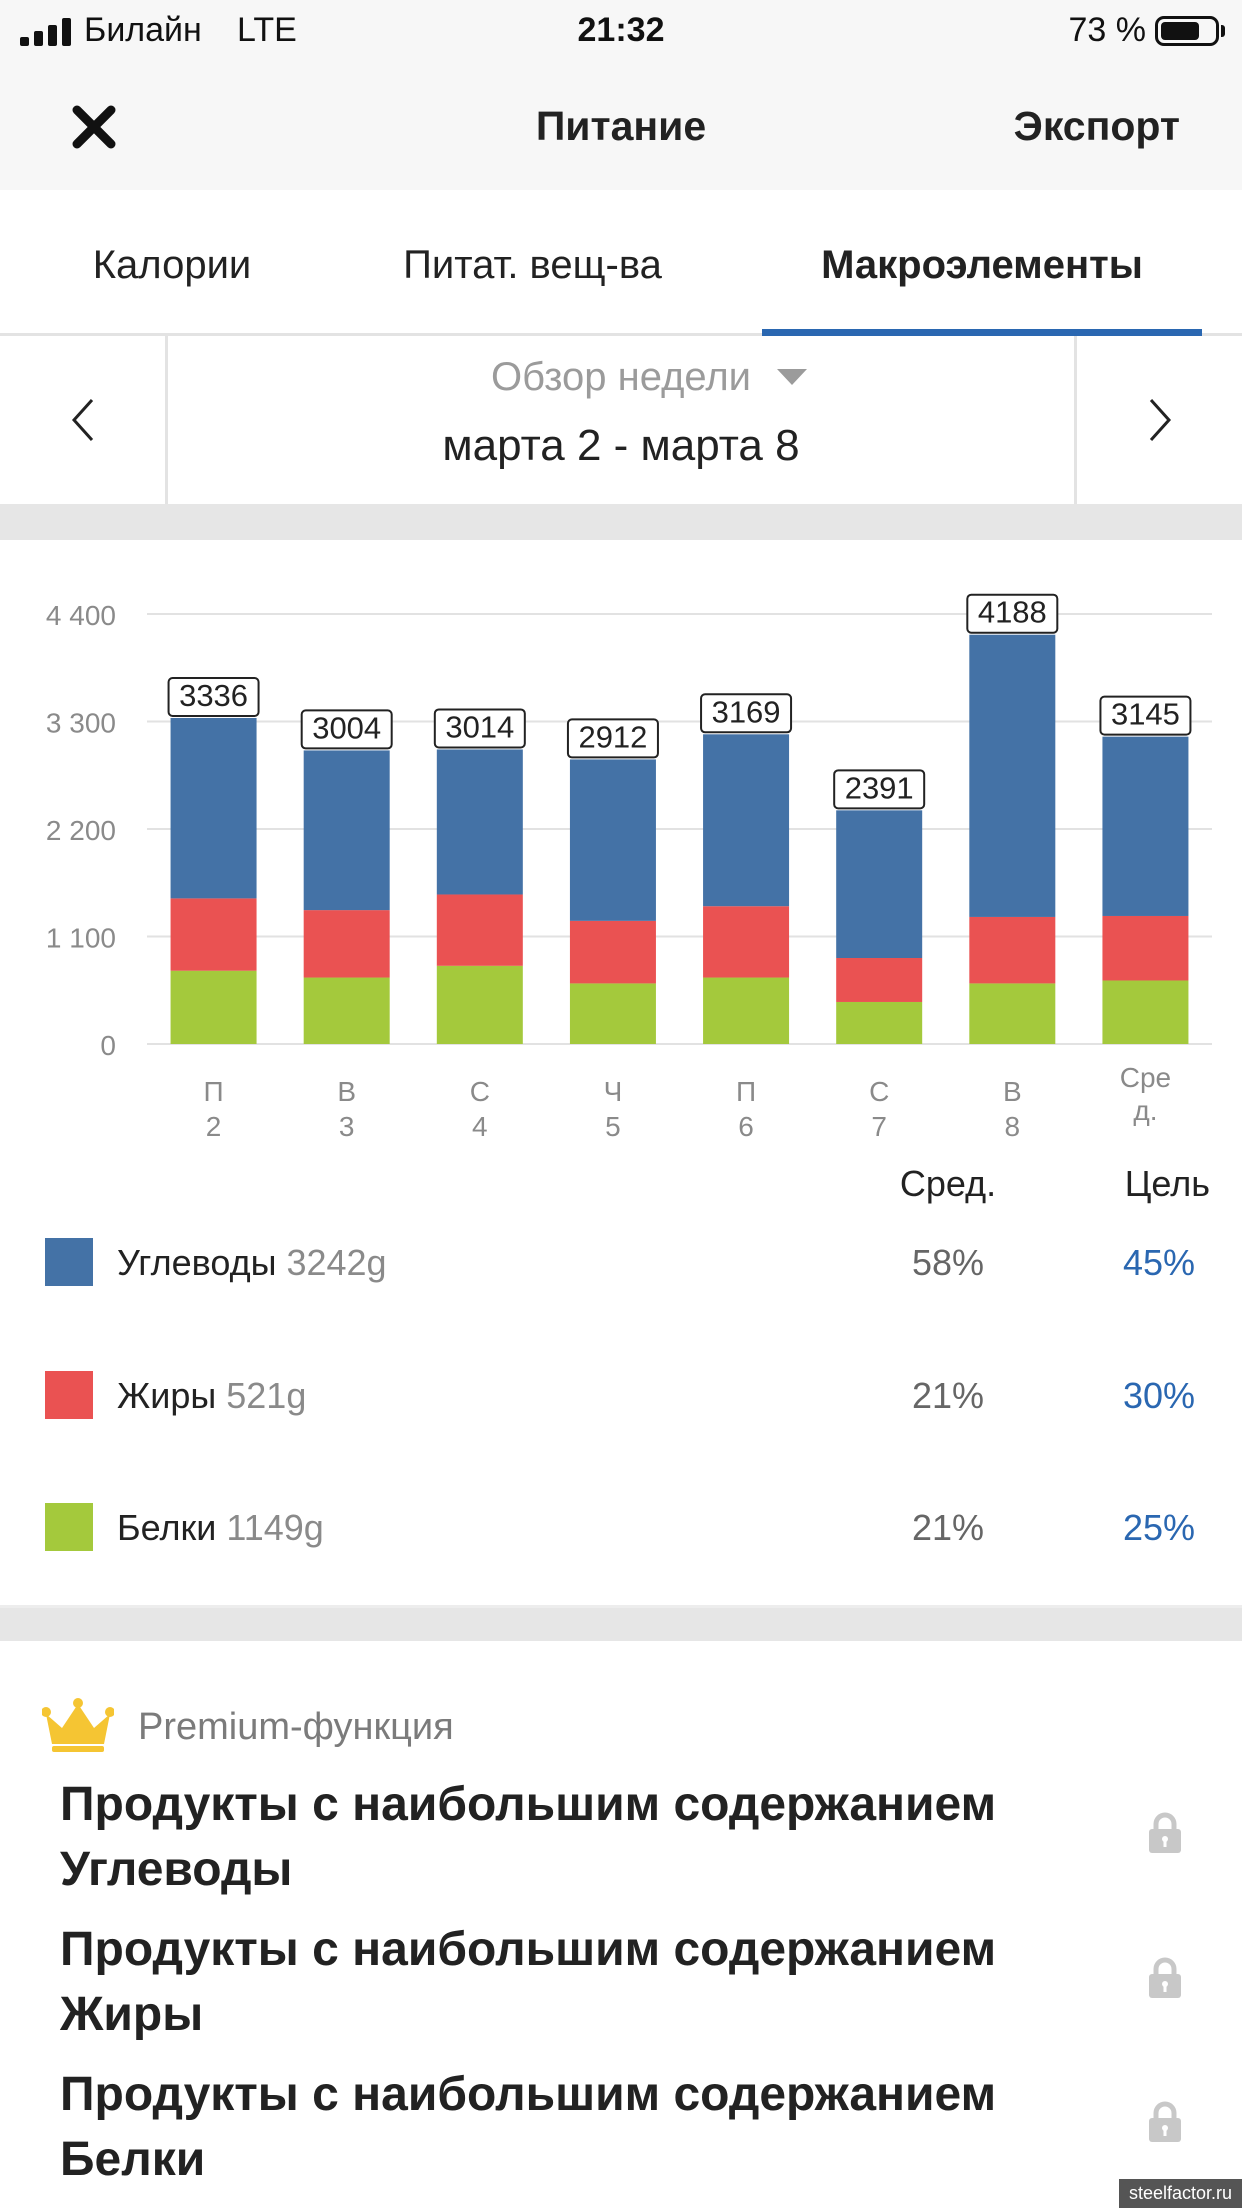 The image size is (1242, 2208). What do you see at coordinates (621, 32) in the screenshot?
I see `status-bar` at bounding box center [621, 32].